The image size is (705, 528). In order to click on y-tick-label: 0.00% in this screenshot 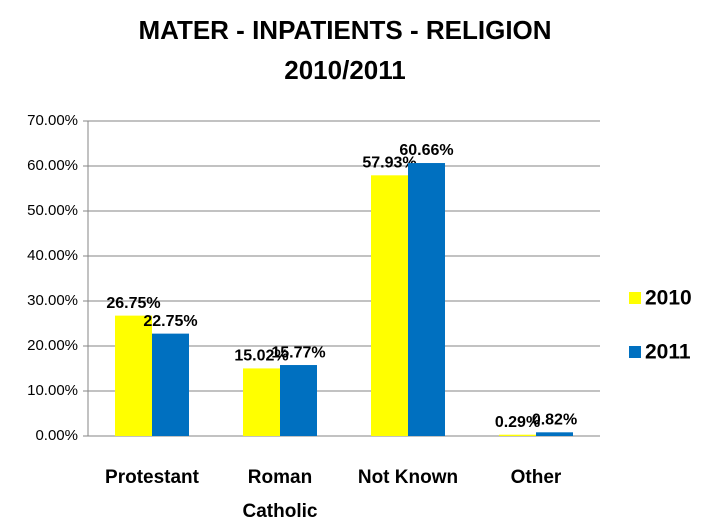, I will do `click(56, 435)`.